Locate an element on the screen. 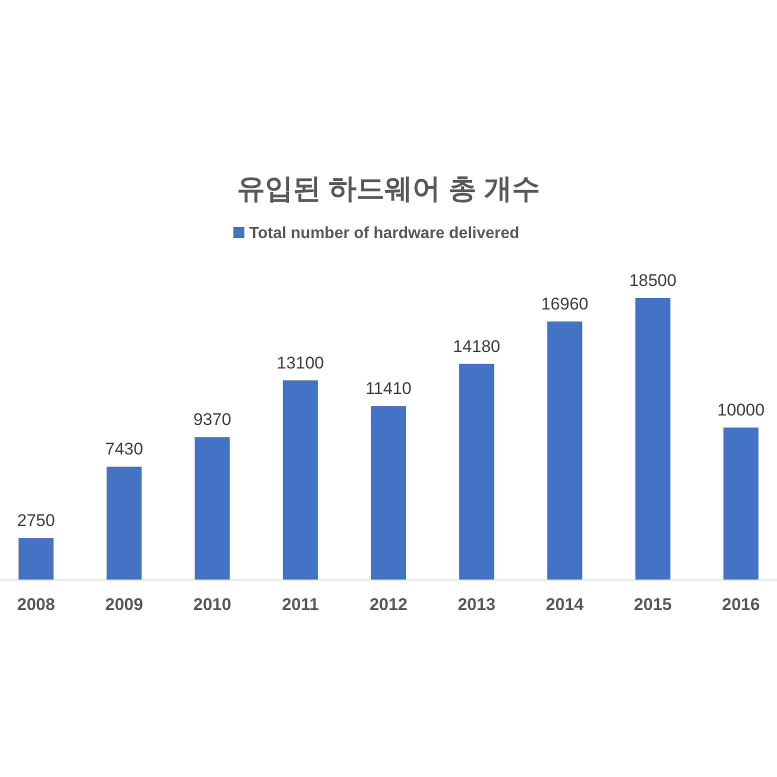  data-label: 13100 is located at coordinates (300, 362).